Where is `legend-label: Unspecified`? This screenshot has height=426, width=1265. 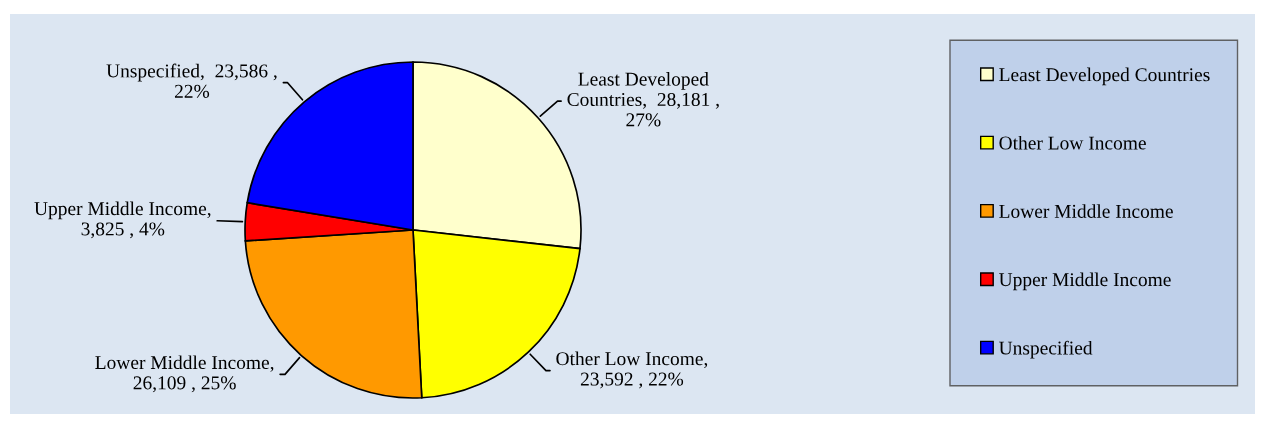
legend-label: Unspecified is located at coordinates (1046, 349).